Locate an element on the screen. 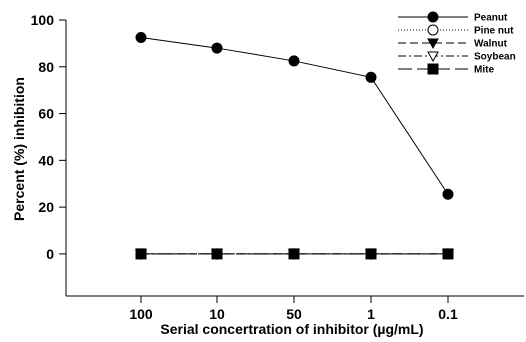 The height and width of the screenshot is (342, 526). y-axis-title: Percent (%) inhibition is located at coordinates (19, 149).